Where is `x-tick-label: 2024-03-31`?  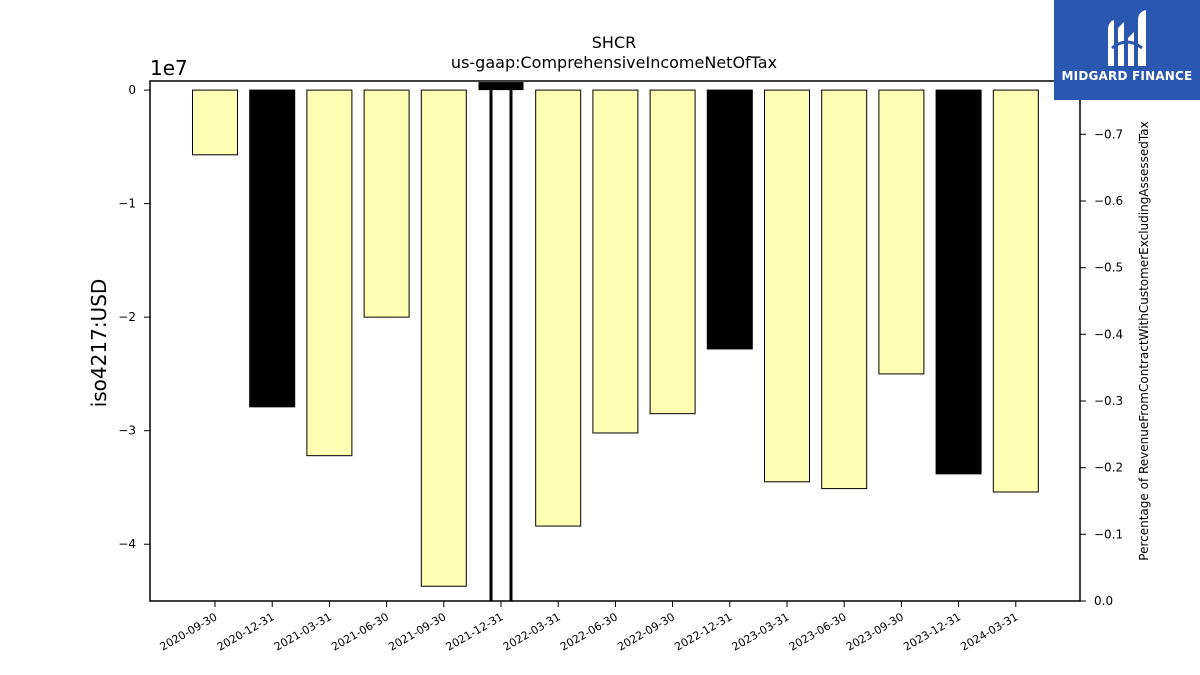
x-tick-label: 2024-03-31 is located at coordinates (989, 631).